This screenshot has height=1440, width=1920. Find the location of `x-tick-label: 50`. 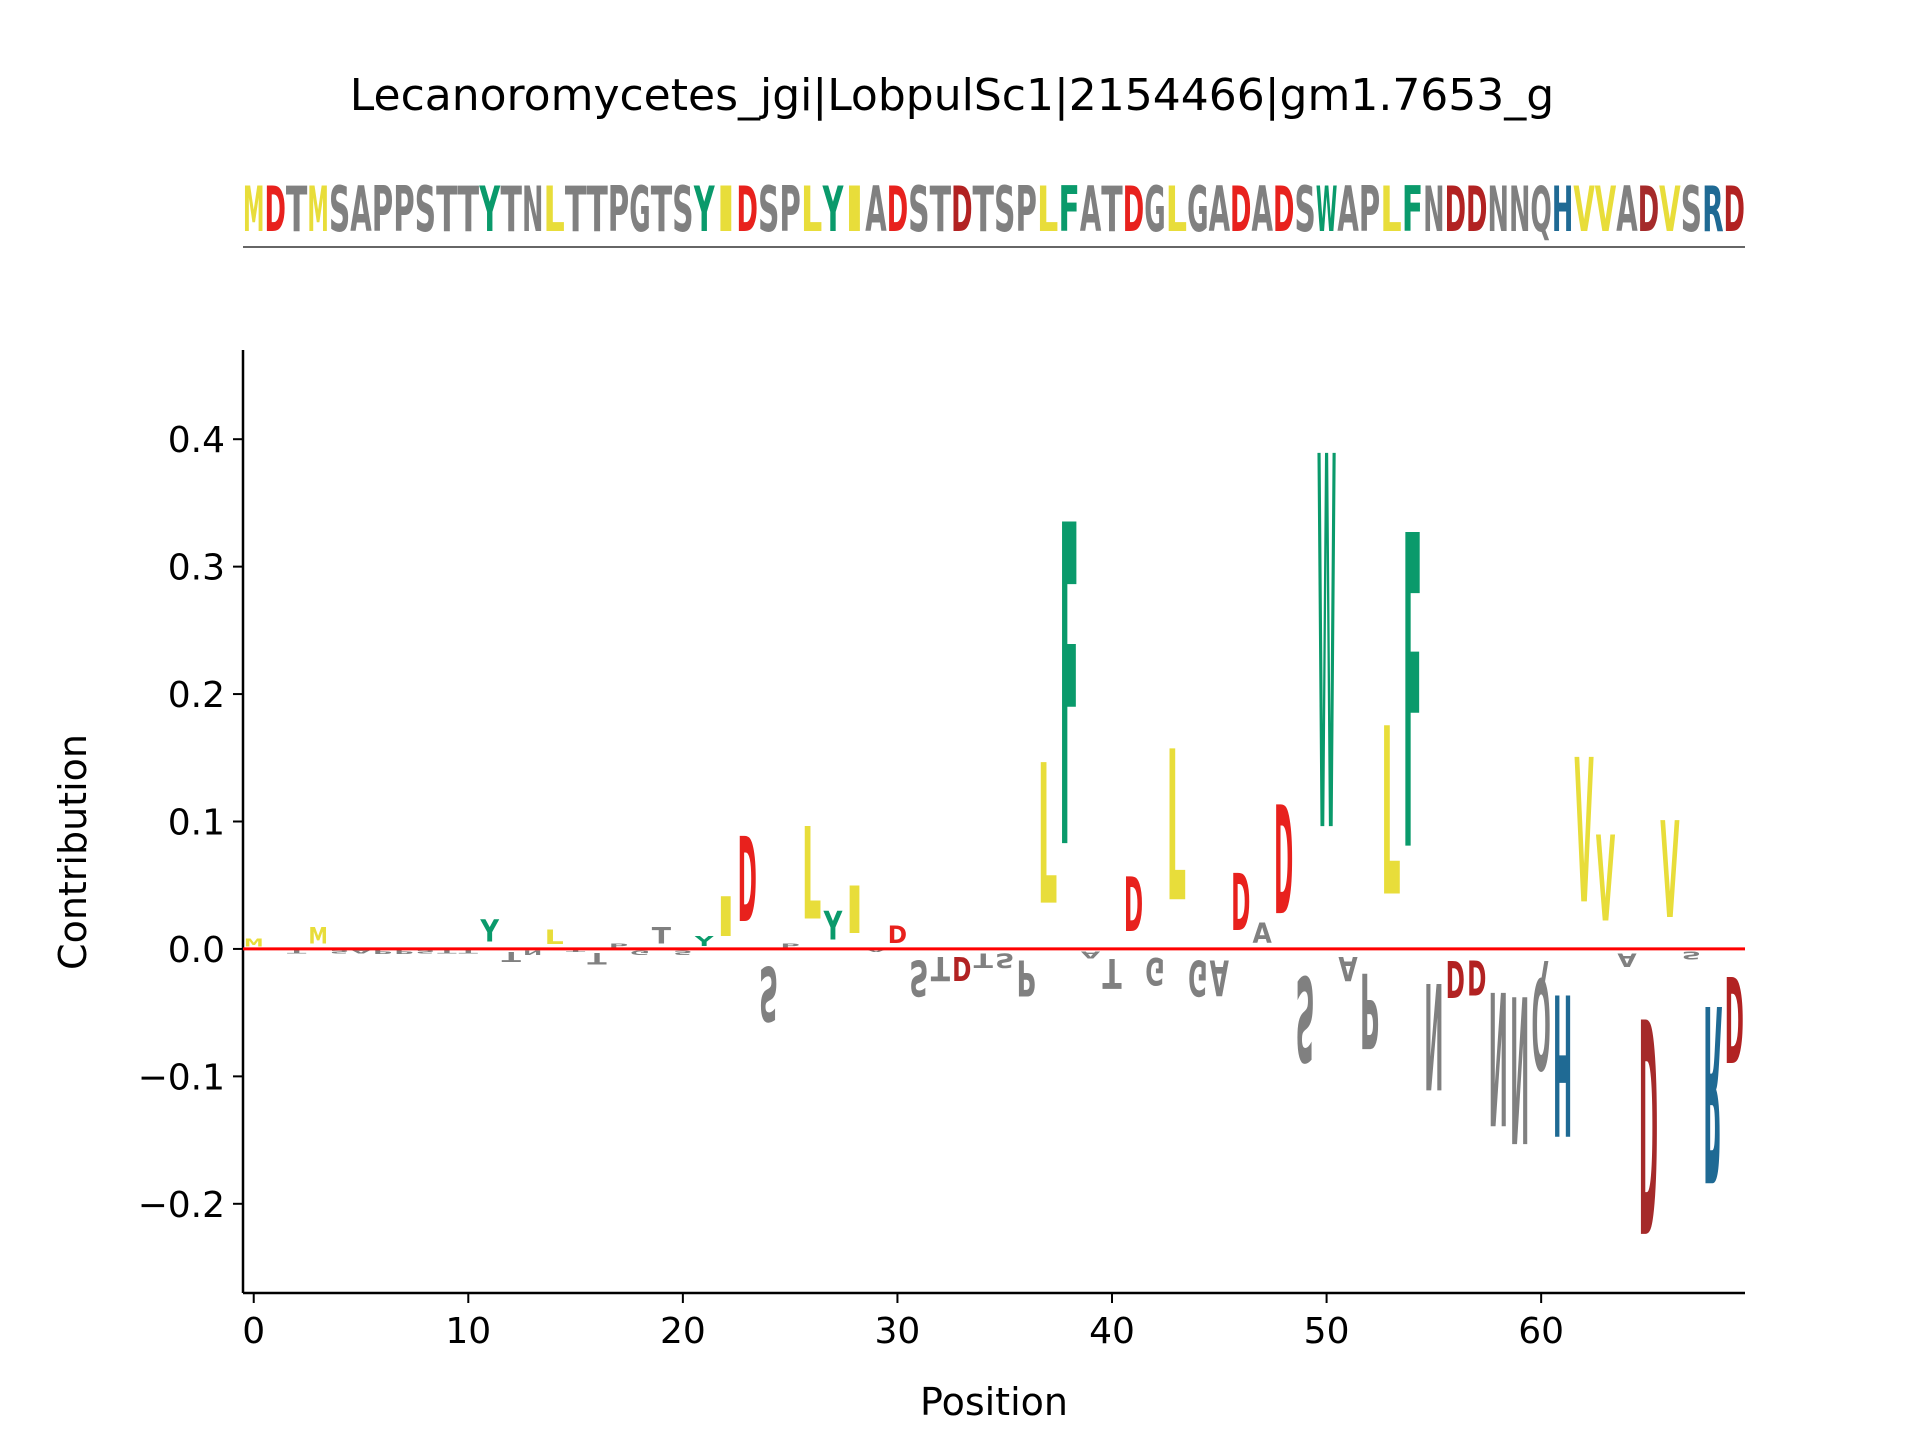

x-tick-label: 50 is located at coordinates (1327, 1331).